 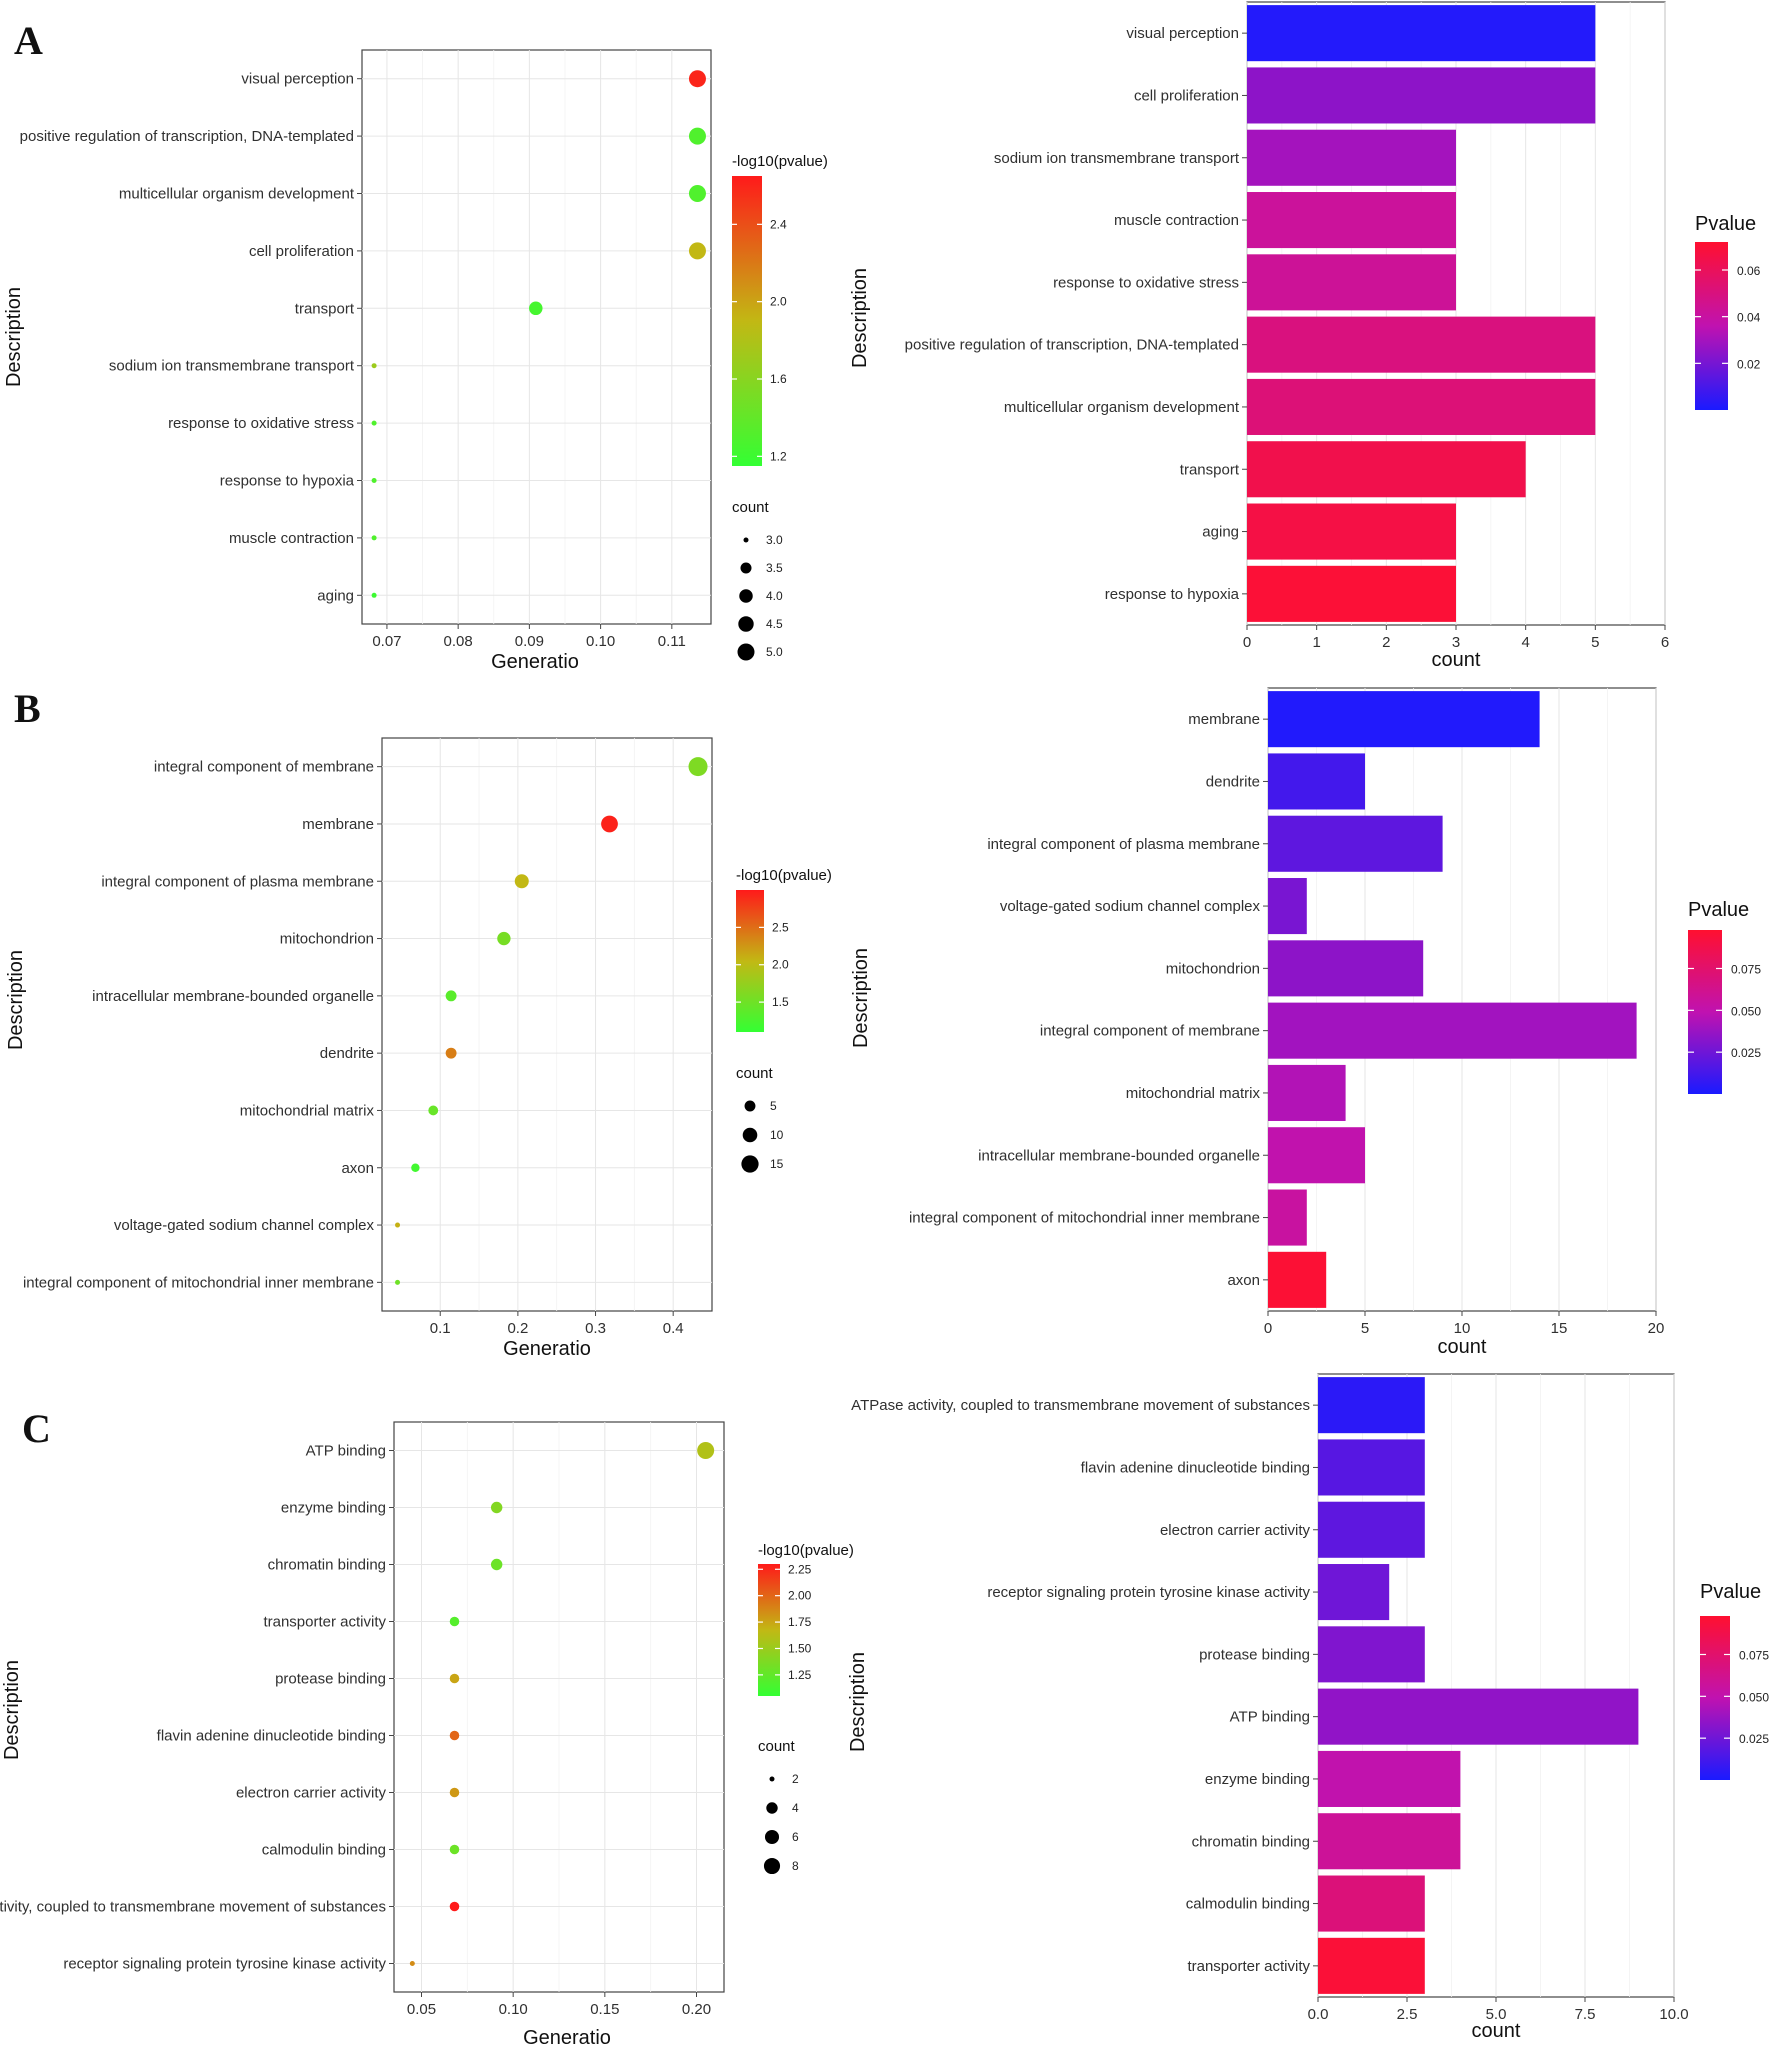 I want to click on x-tick-label: 0.2, so click(x=517, y=1328).